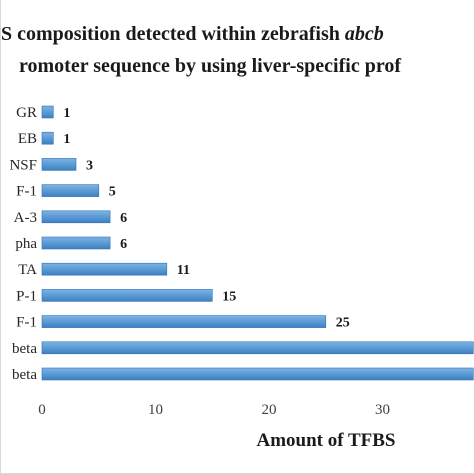 The width and height of the screenshot is (474, 474). Describe the element at coordinates (66, 113) in the screenshot. I see `data-label-0: 1` at that location.